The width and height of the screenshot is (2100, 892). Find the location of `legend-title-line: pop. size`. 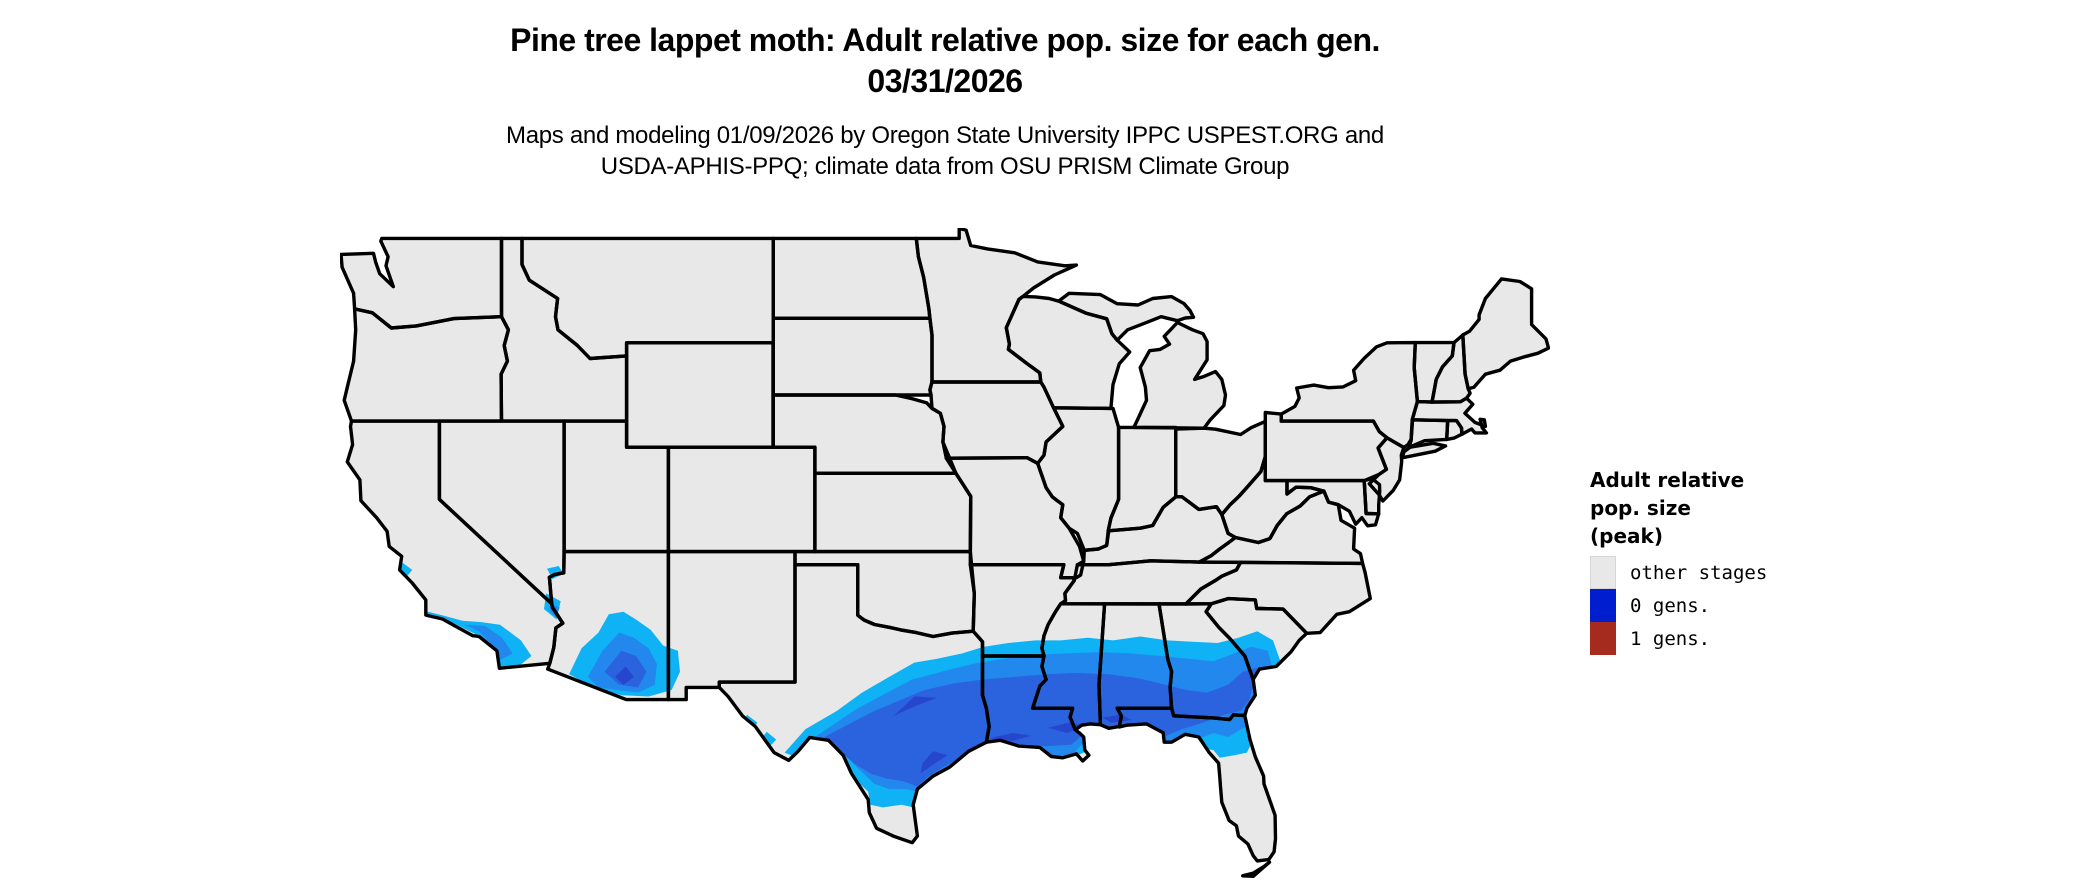

legend-title-line: pop. size is located at coordinates (1640, 508).